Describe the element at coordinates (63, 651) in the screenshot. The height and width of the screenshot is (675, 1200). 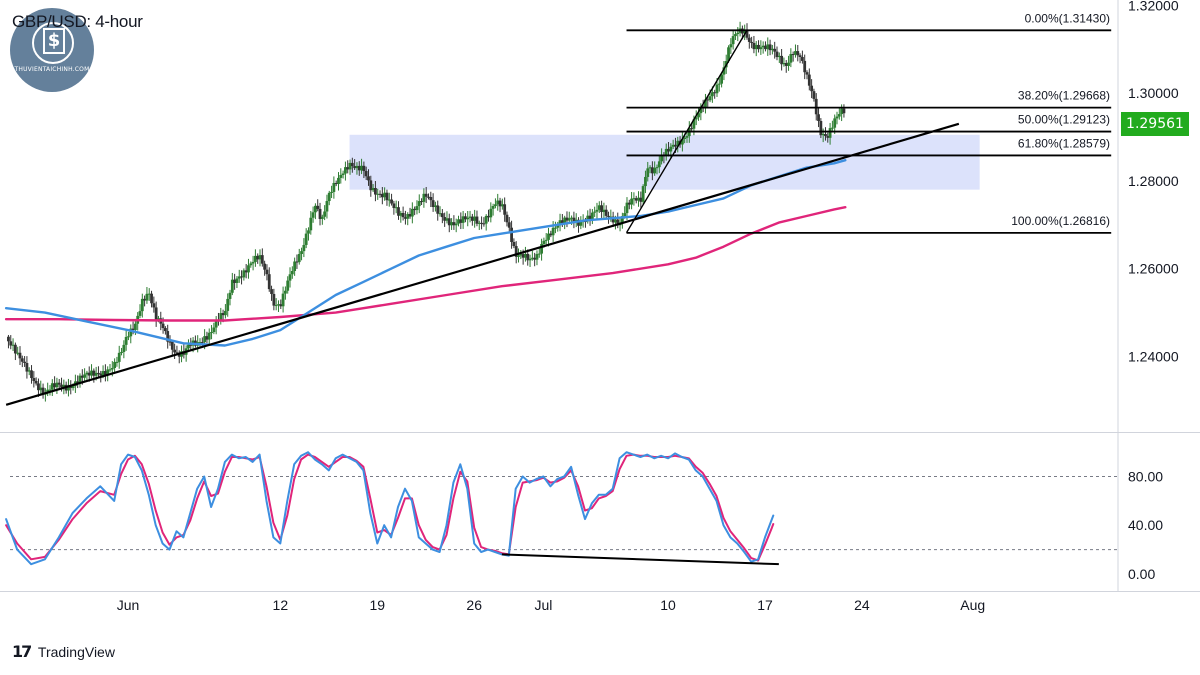
I see `brand-footer: 17 TradingView` at that location.